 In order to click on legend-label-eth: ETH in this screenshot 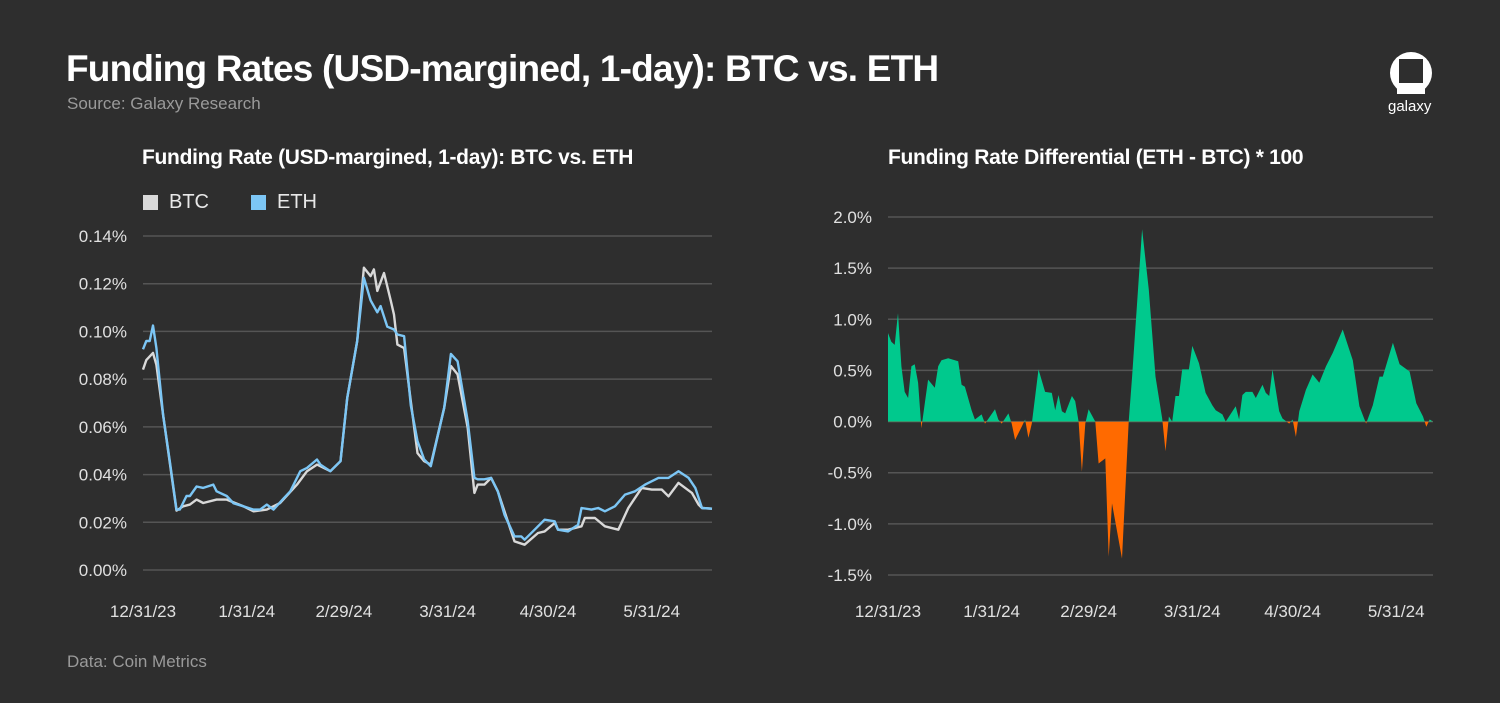, I will do `click(297, 202)`.